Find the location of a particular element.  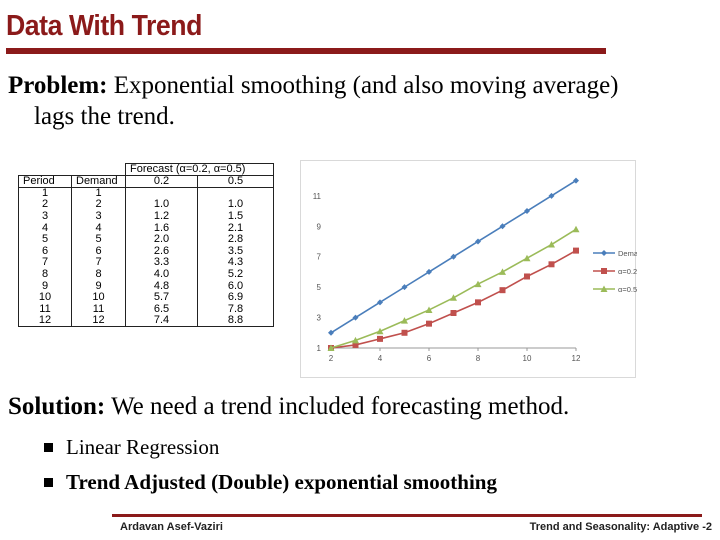

table-cell: 4.3 is located at coordinates (235, 263).